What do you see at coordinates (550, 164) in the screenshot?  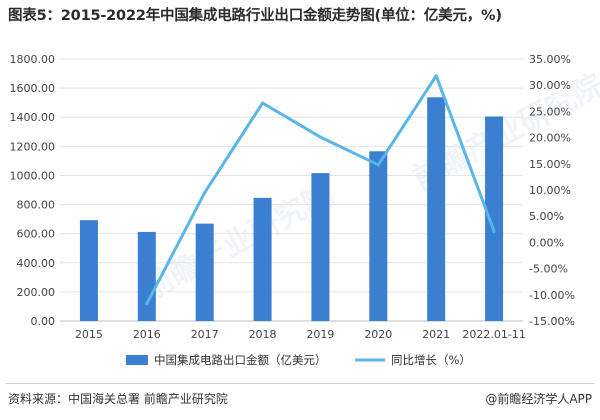 I see `right-axis-tick-label: 15.00%` at bounding box center [550, 164].